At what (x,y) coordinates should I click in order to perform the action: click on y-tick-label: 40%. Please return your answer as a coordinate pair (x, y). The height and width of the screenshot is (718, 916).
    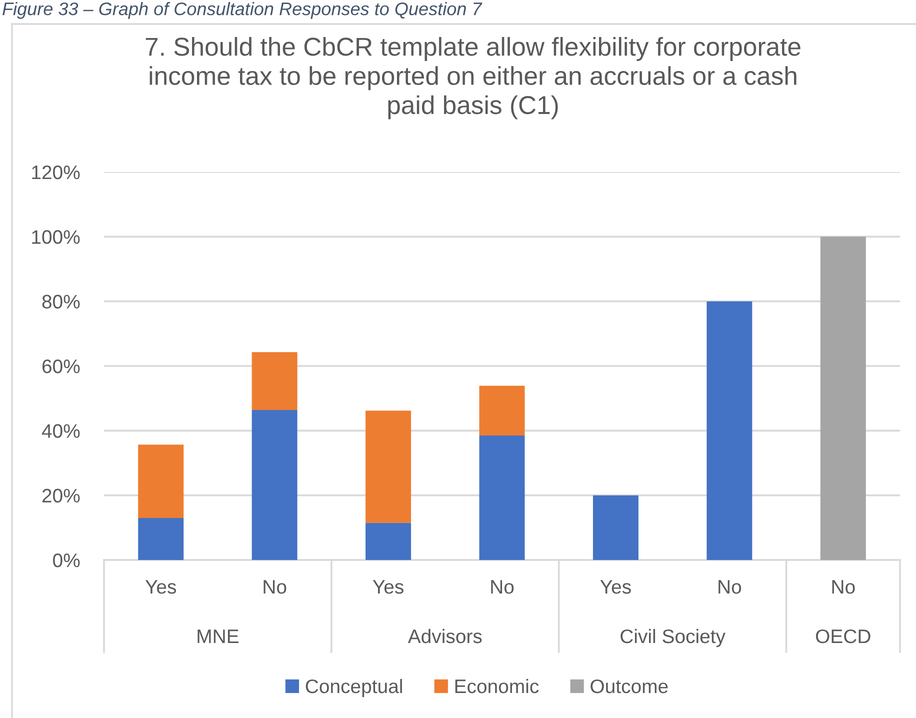
    Looking at the image, I should click on (61, 431).